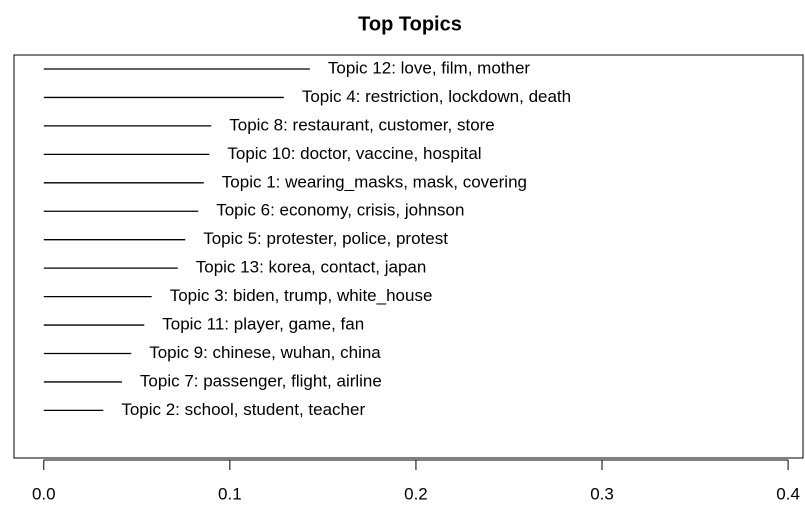 Image resolution: width=805 pixels, height=509 pixels. What do you see at coordinates (362, 124) in the screenshot?
I see `topic-label: Topic 8: restaurant, customer, store` at bounding box center [362, 124].